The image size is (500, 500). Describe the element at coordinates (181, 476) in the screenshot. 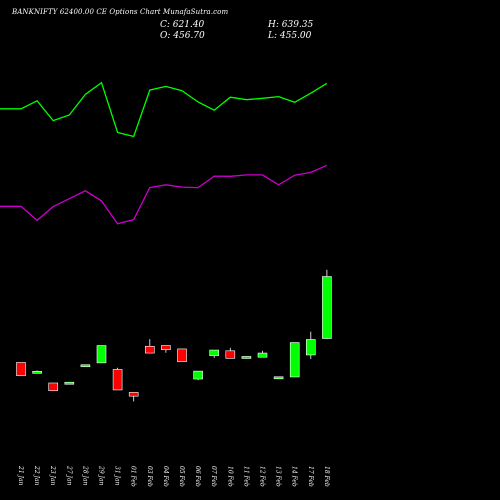

I see `date-tick-label: 05 Feb` at that location.